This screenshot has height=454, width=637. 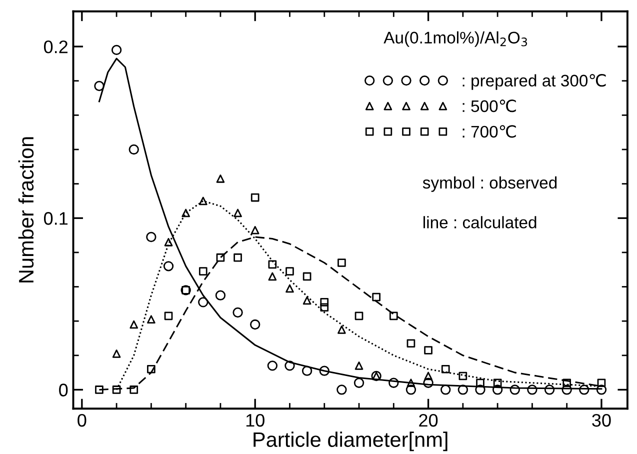 What do you see at coordinates (56, 47) in the screenshot?
I see `y-tick-label: 0.2` at bounding box center [56, 47].